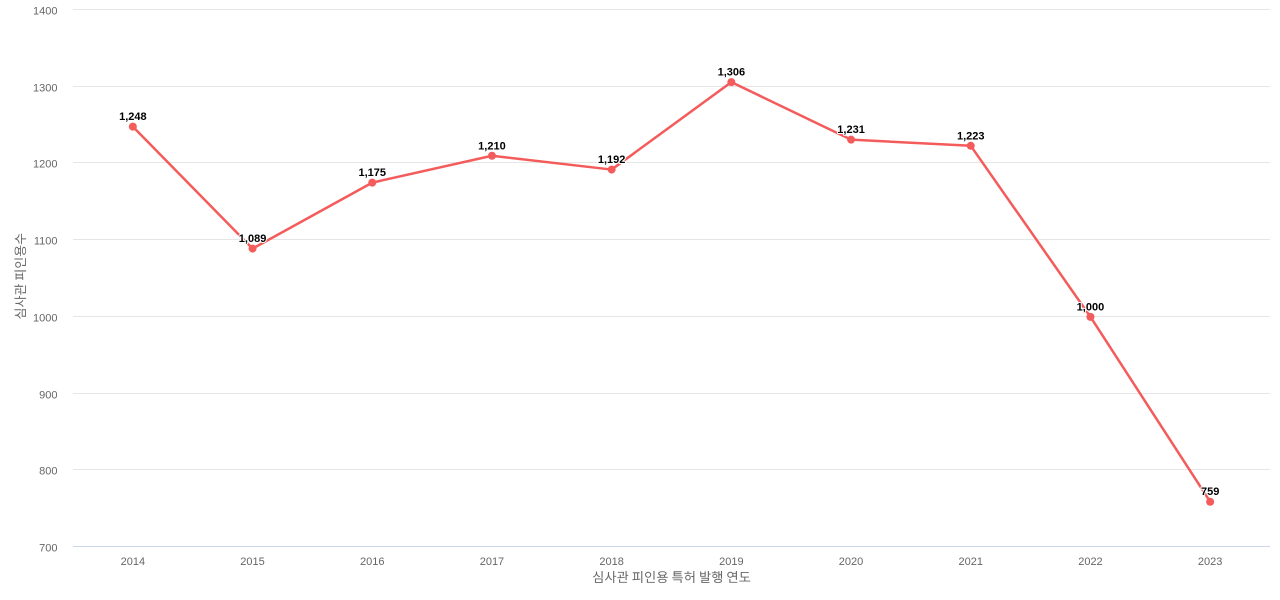  Describe the element at coordinates (372, 173) in the screenshot. I see `svg-text: 1,175` at that location.